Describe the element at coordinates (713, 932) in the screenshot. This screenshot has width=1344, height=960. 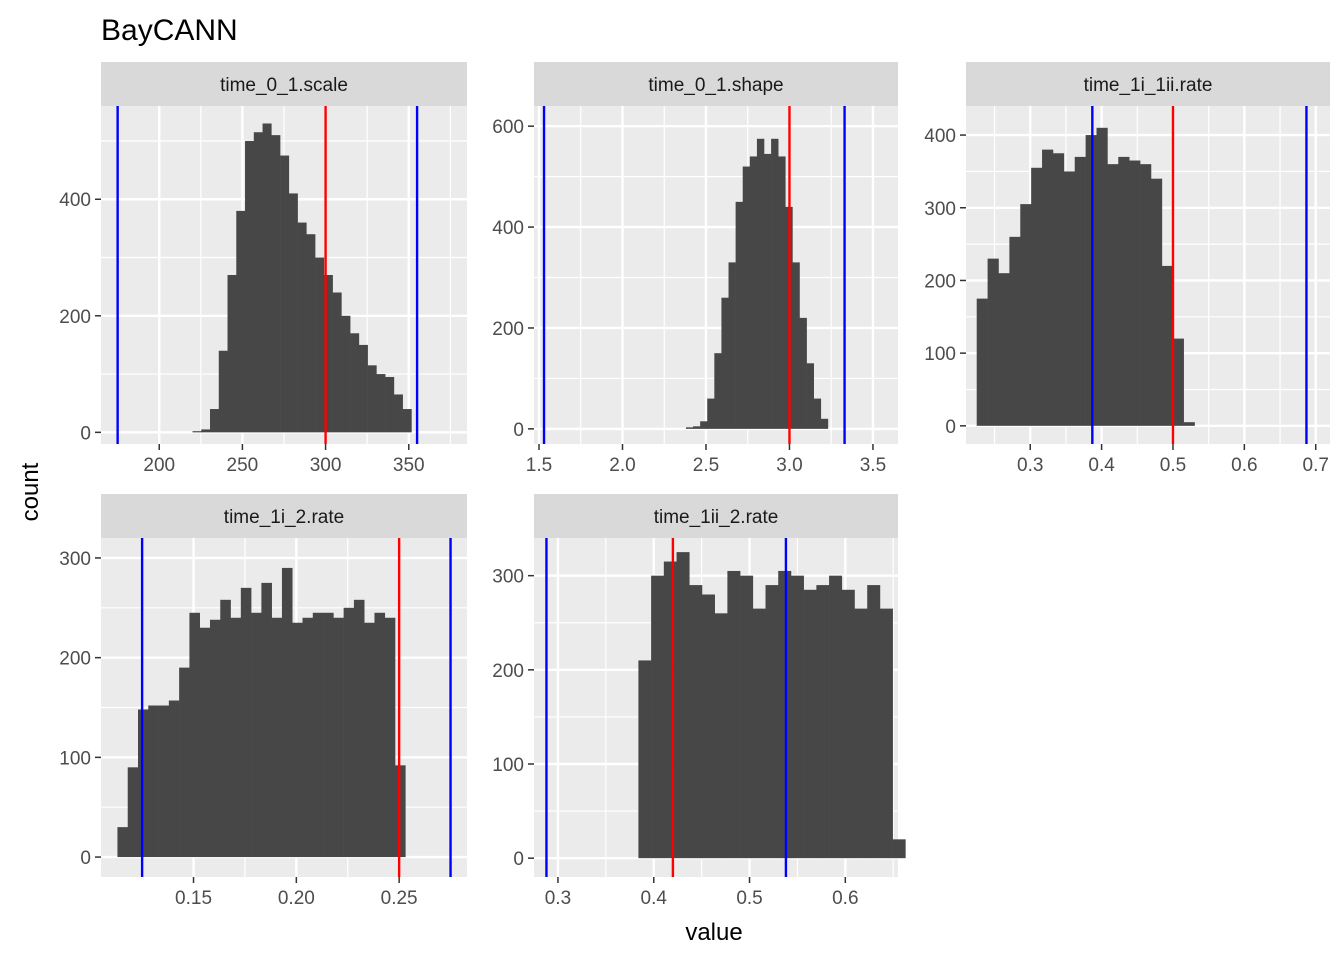
I see `x-axis-label: value` at that location.